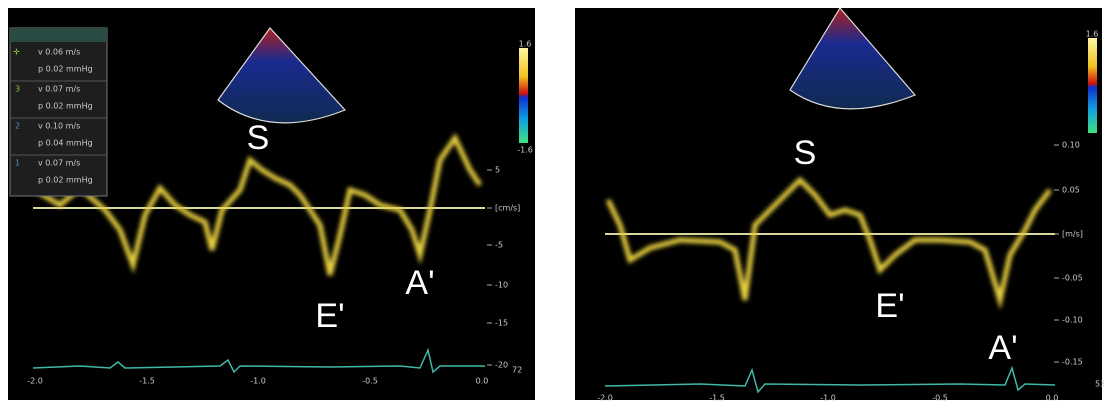 Image resolution: width=1104 pixels, height=405 pixels. What do you see at coordinates (59, 126) in the screenshot?
I see `velocity: v 0.10 m/s` at bounding box center [59, 126].